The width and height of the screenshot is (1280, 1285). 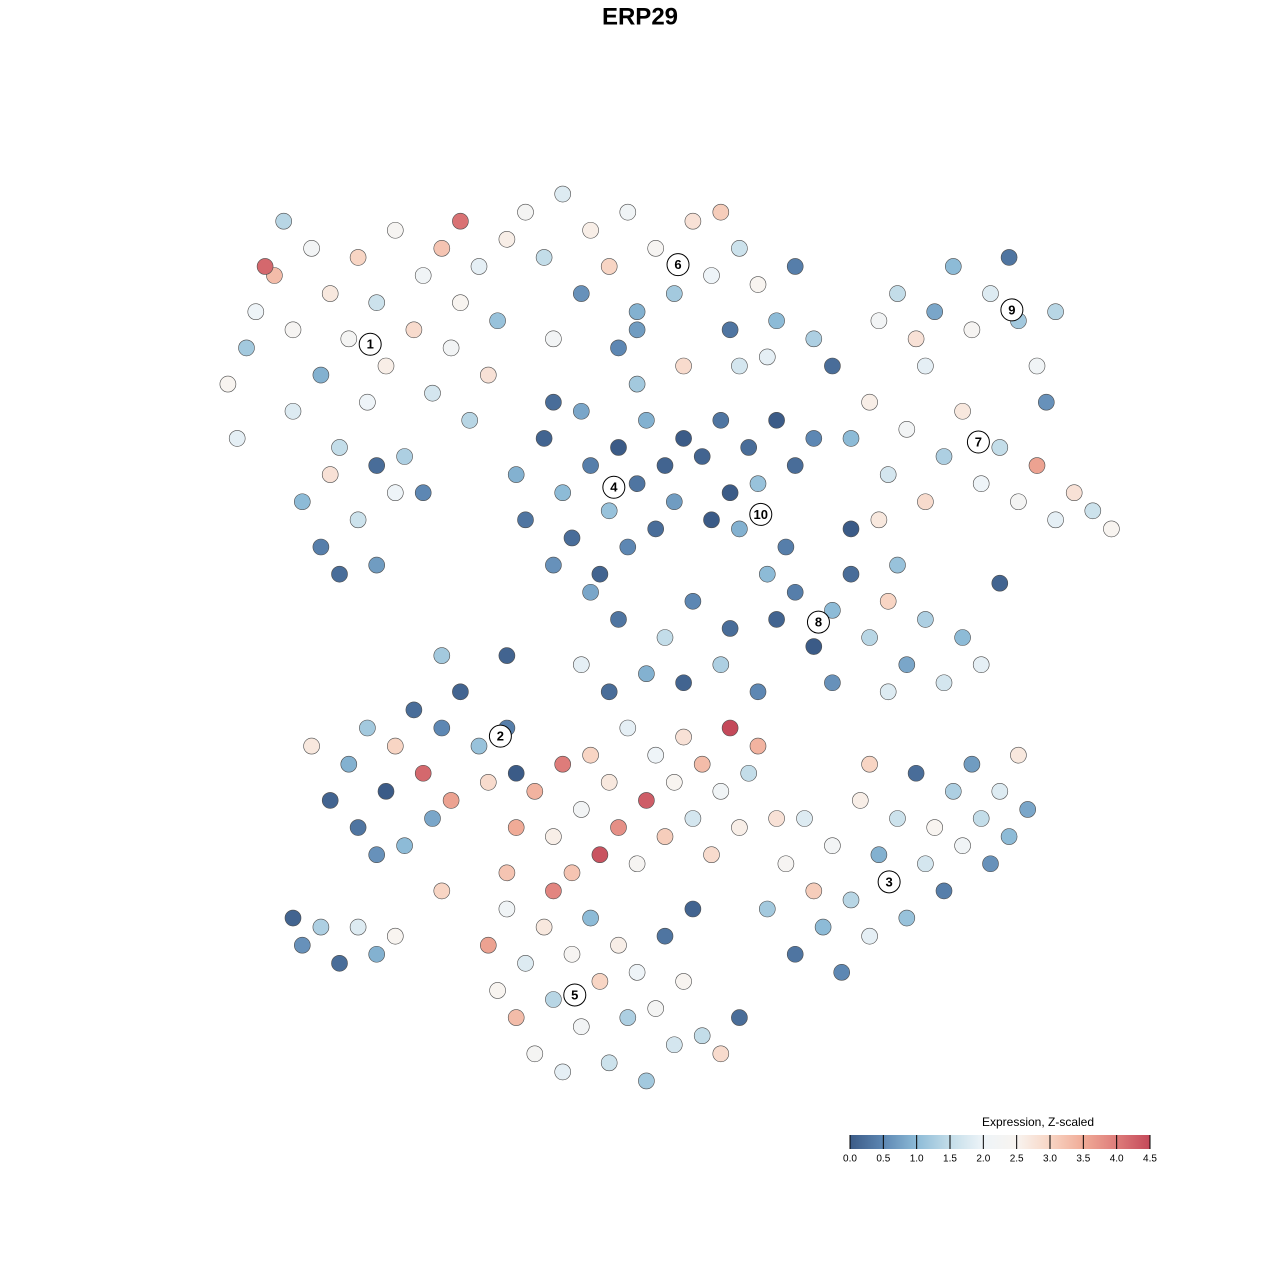 I want to click on cluster-label: 9, so click(x=1011, y=309).